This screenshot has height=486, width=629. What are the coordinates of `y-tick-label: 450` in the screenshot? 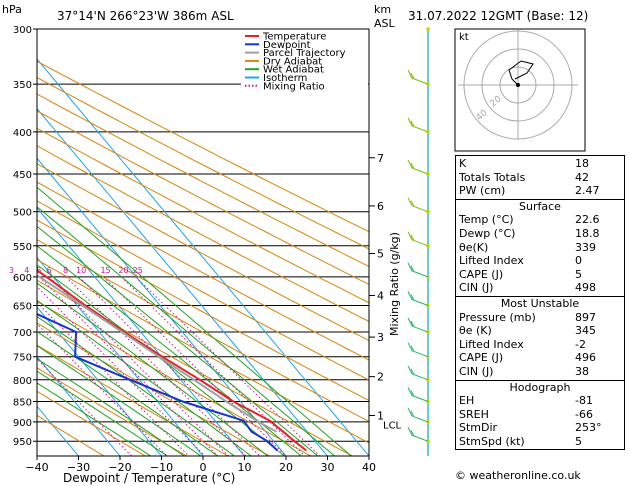 It's located at (22, 175).